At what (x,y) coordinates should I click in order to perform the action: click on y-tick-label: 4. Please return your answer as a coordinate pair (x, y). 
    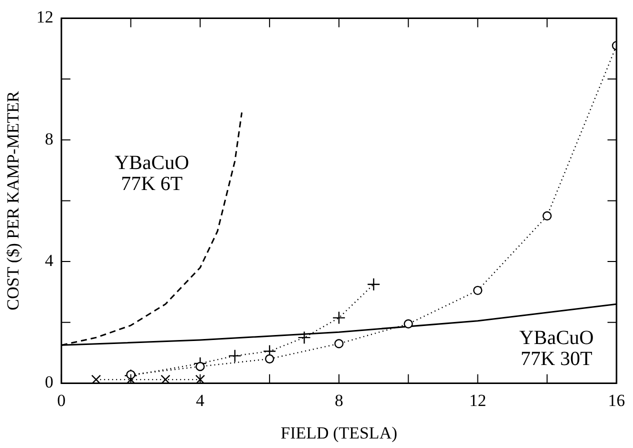
    Looking at the image, I should click on (49, 260).